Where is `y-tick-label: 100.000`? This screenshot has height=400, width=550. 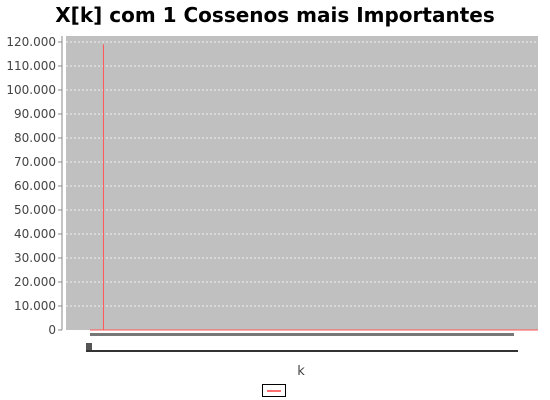 y-tick-label: 100.000 is located at coordinates (31, 90).